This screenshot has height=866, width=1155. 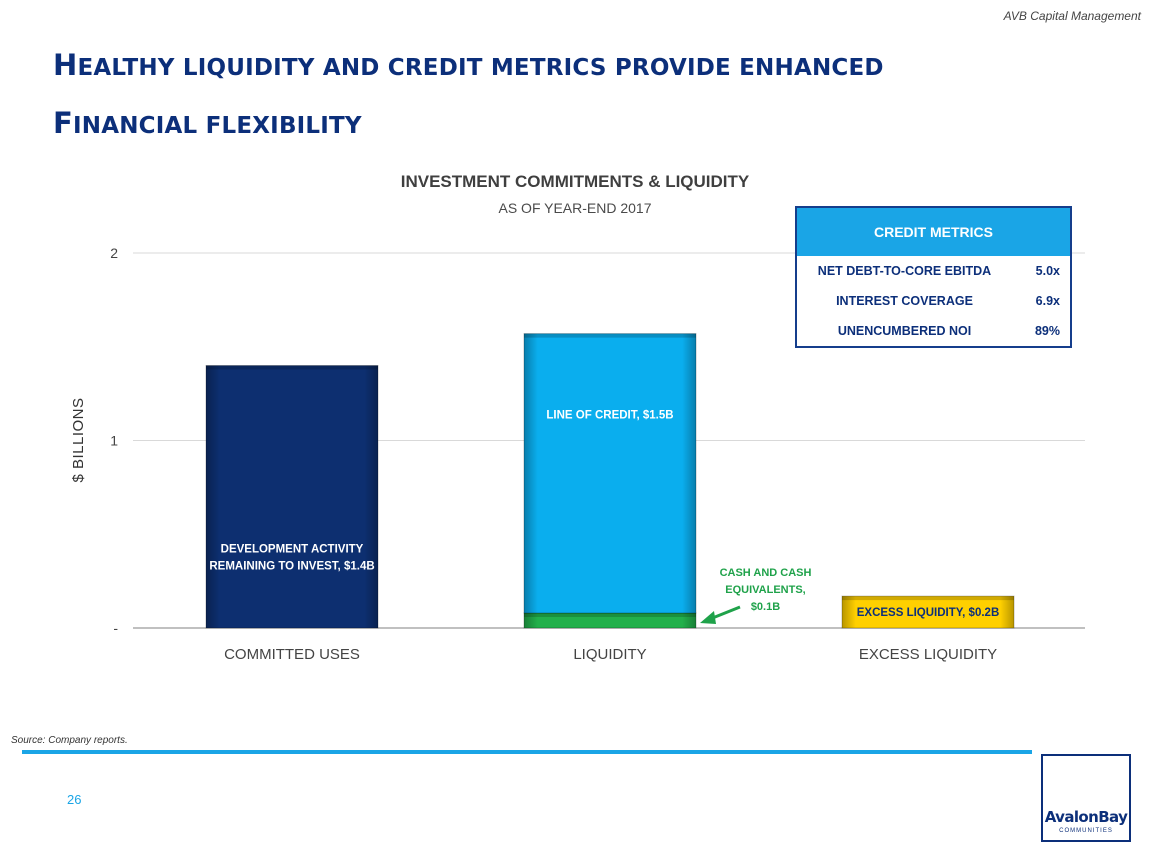 I want to click on y-tick-label: 2, so click(x=114, y=253).